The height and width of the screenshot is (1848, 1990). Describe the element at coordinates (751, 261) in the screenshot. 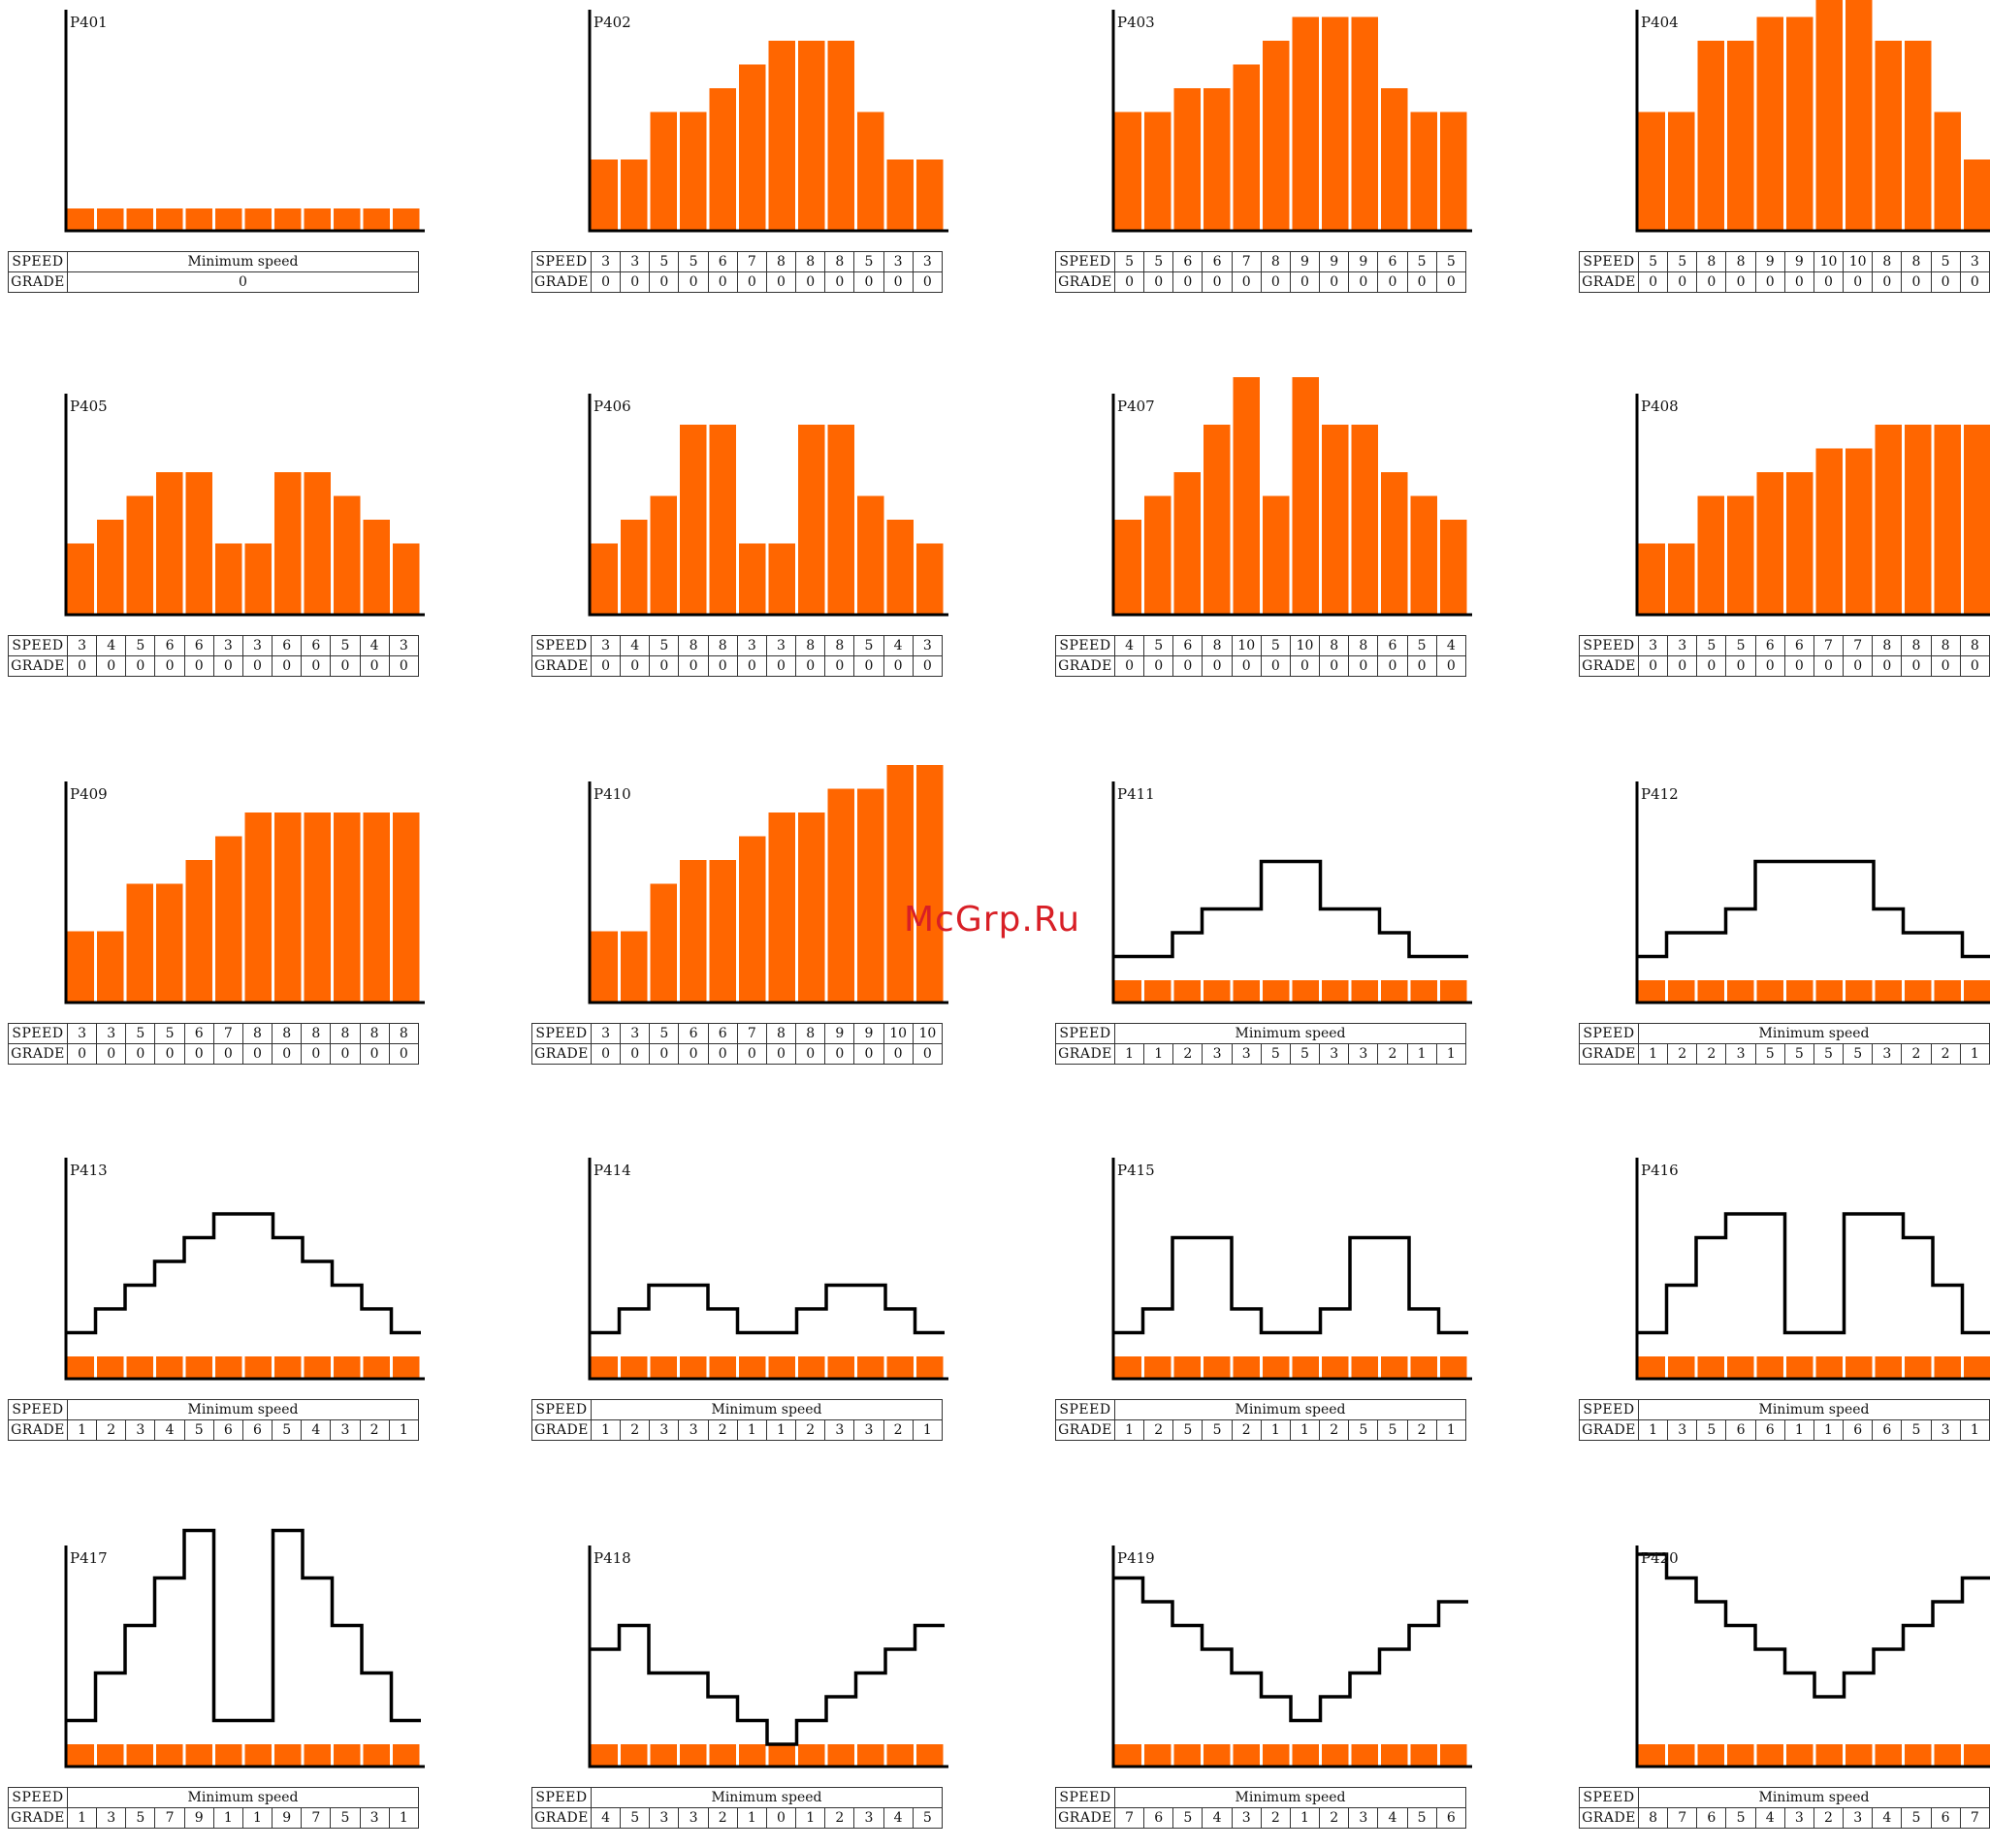

I see `speed-value: 7` at that location.